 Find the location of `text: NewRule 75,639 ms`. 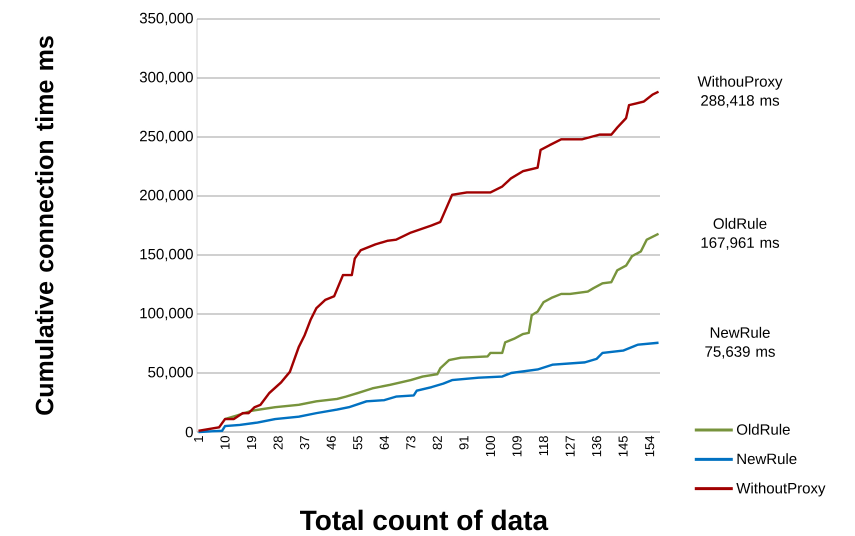

text: NewRule 75,639 ms is located at coordinates (740, 342).